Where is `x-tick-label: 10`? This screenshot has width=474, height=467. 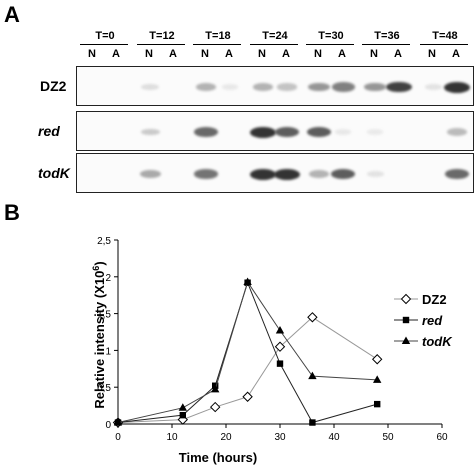 x-tick-label: 10 is located at coordinates (172, 437).